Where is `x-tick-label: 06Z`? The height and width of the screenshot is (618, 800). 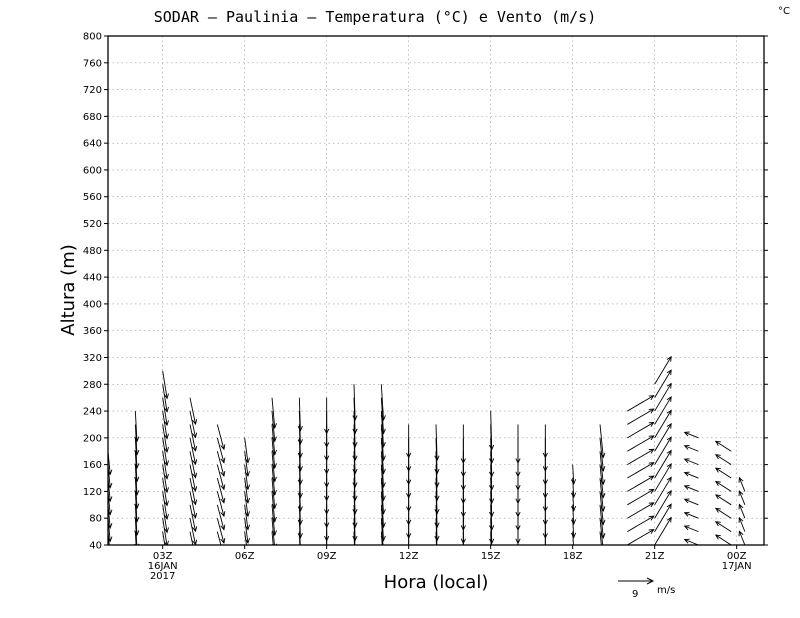
x-tick-label: 06Z is located at coordinates (245, 556).